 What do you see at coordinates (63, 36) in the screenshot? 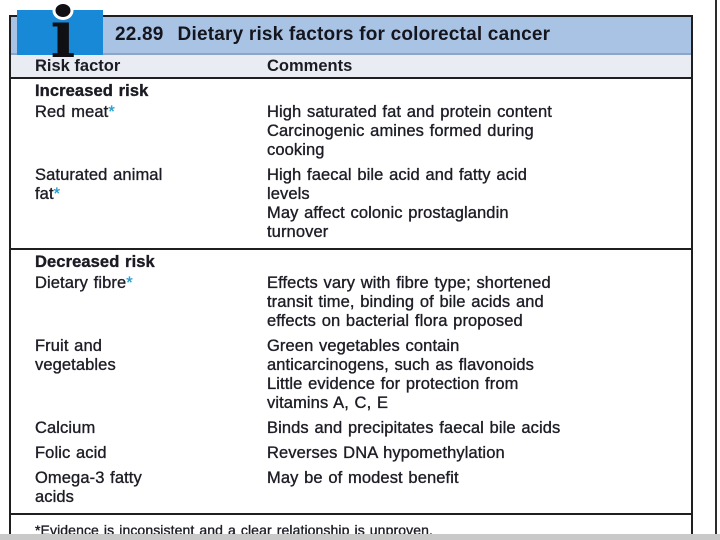
I see `info-icon-stem: ı` at bounding box center [63, 36].